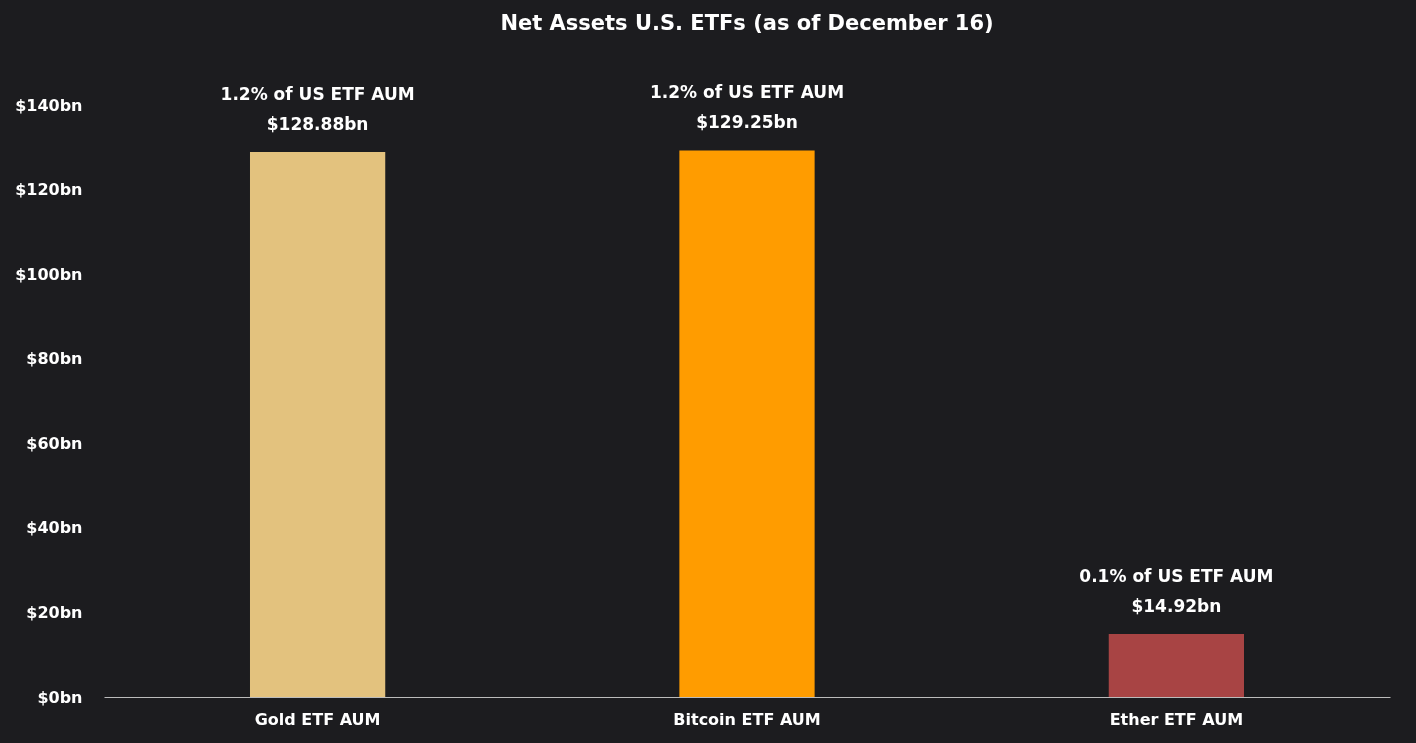 This screenshot has height=743, width=1416. What do you see at coordinates (317, 719) in the screenshot?
I see `x-tick-label: Gold ETF AUM` at bounding box center [317, 719].